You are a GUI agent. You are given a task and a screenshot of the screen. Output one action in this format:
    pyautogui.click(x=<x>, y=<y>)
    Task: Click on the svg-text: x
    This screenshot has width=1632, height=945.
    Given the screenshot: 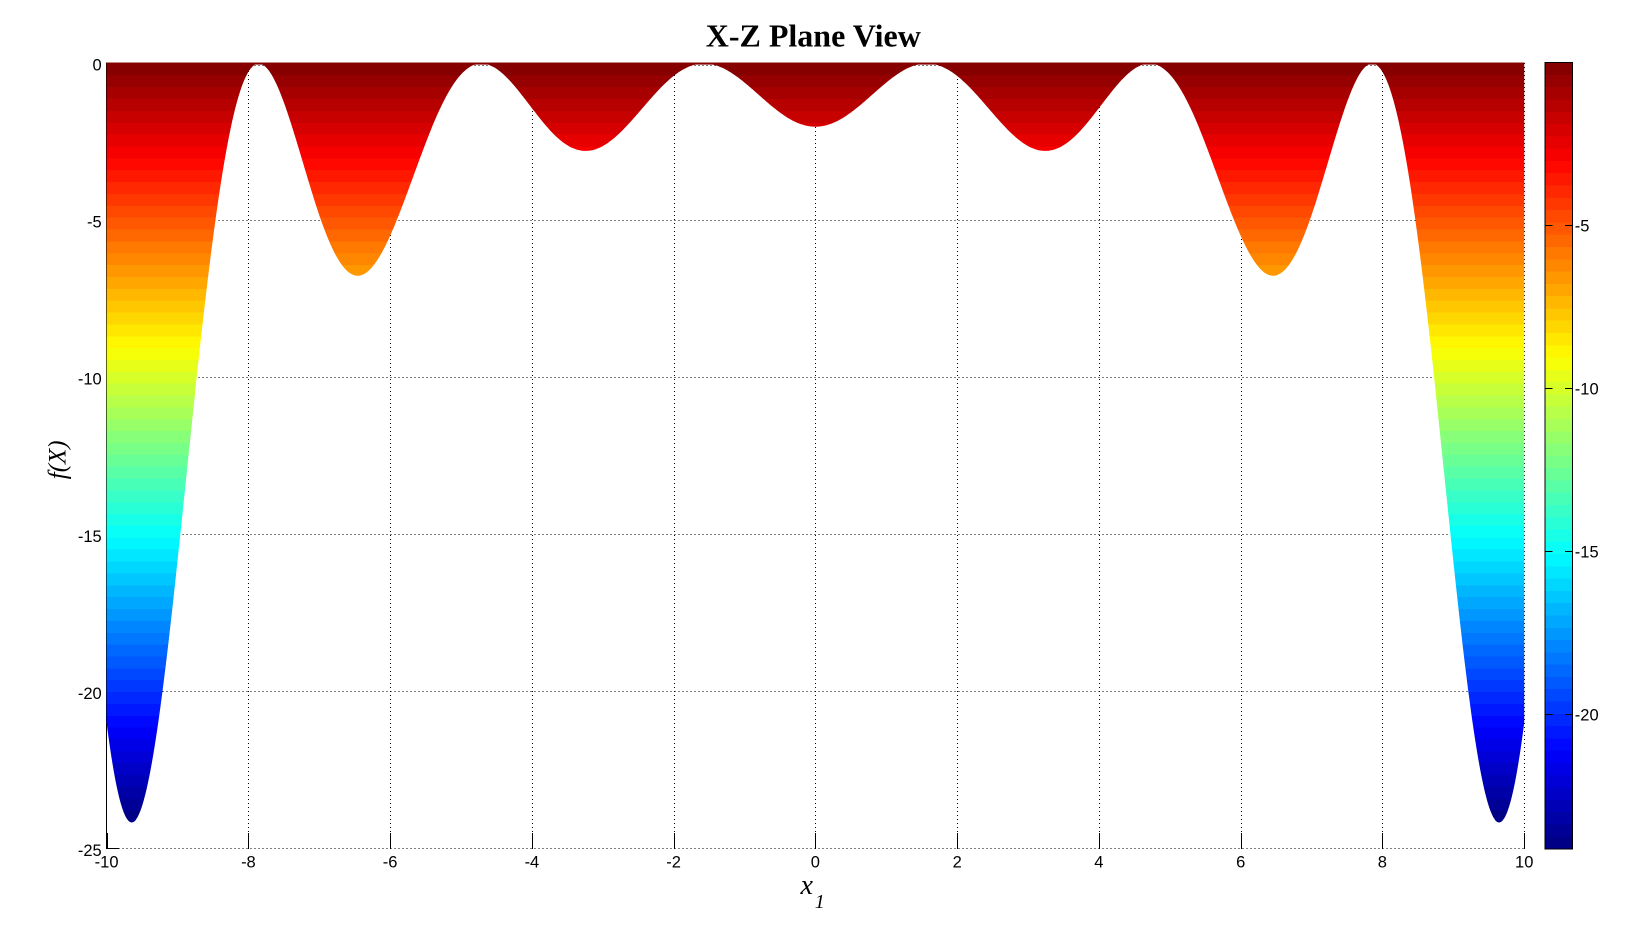 What is the action you would take?
    pyautogui.click(x=807, y=885)
    